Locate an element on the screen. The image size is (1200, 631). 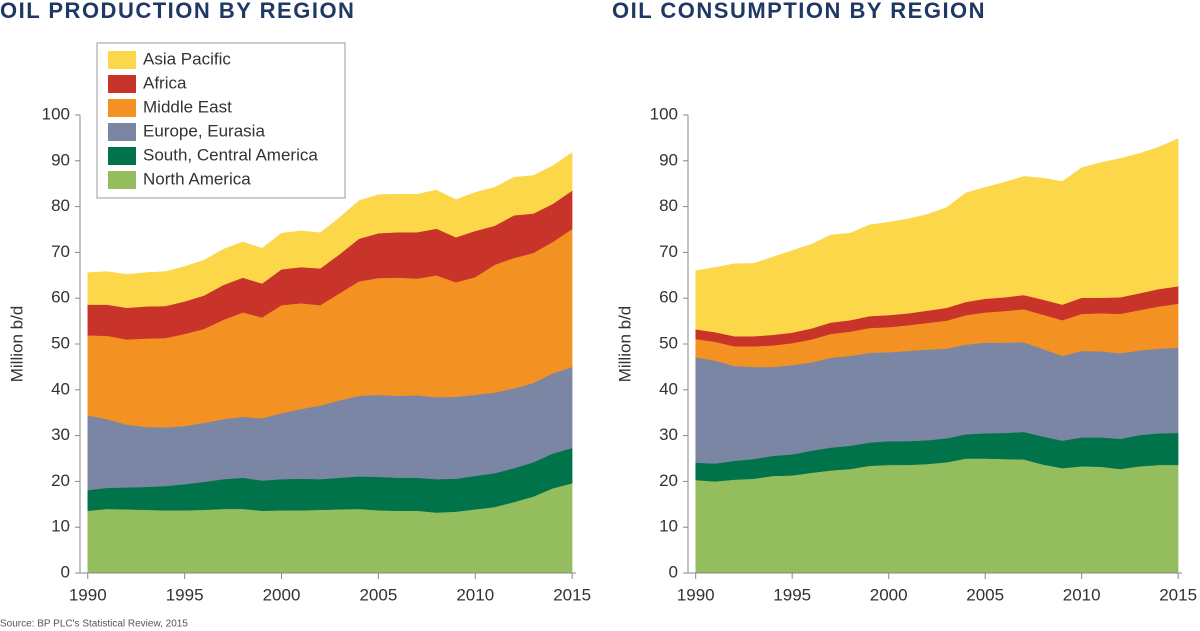
legend-box is located at coordinates (221, 120).